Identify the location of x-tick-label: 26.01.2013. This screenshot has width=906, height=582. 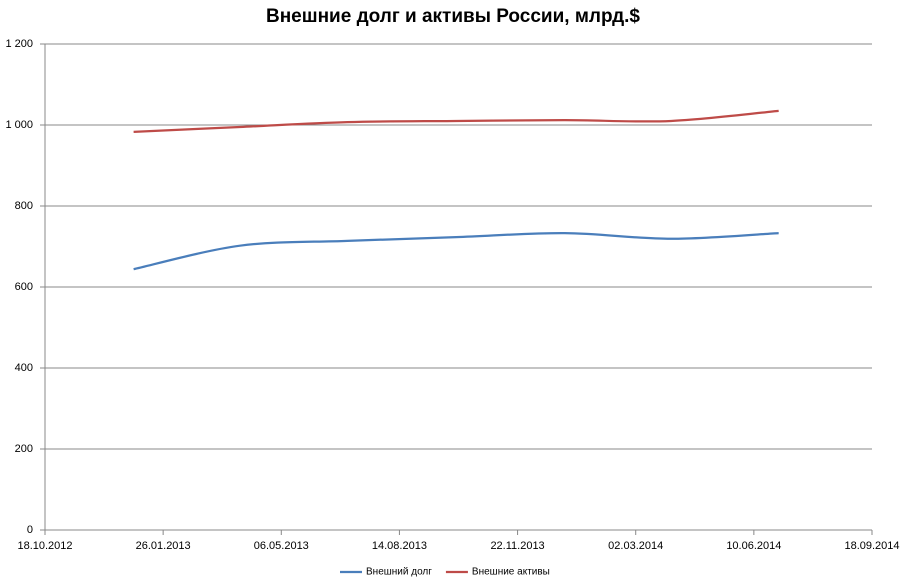
(163, 546).